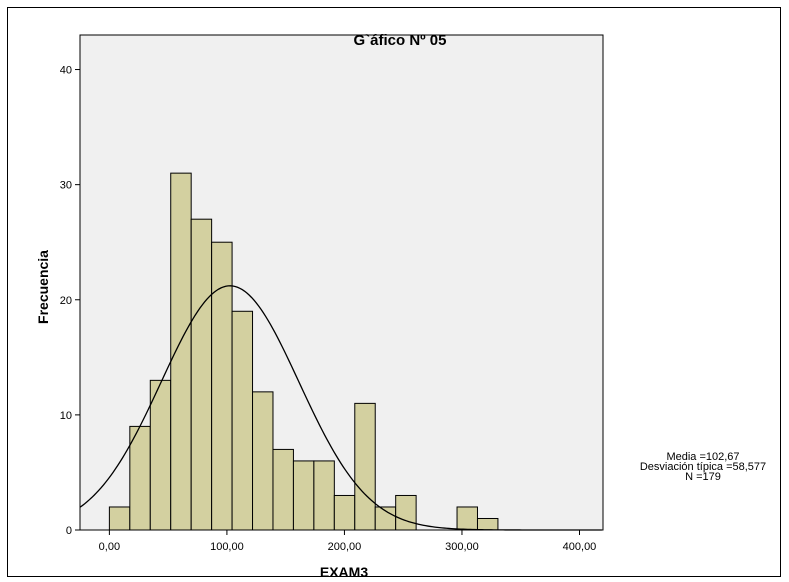 Image resolution: width=789 pixels, height=582 pixels. Describe the element at coordinates (66, 301) in the screenshot. I see `y-tick-label: 20` at that location.